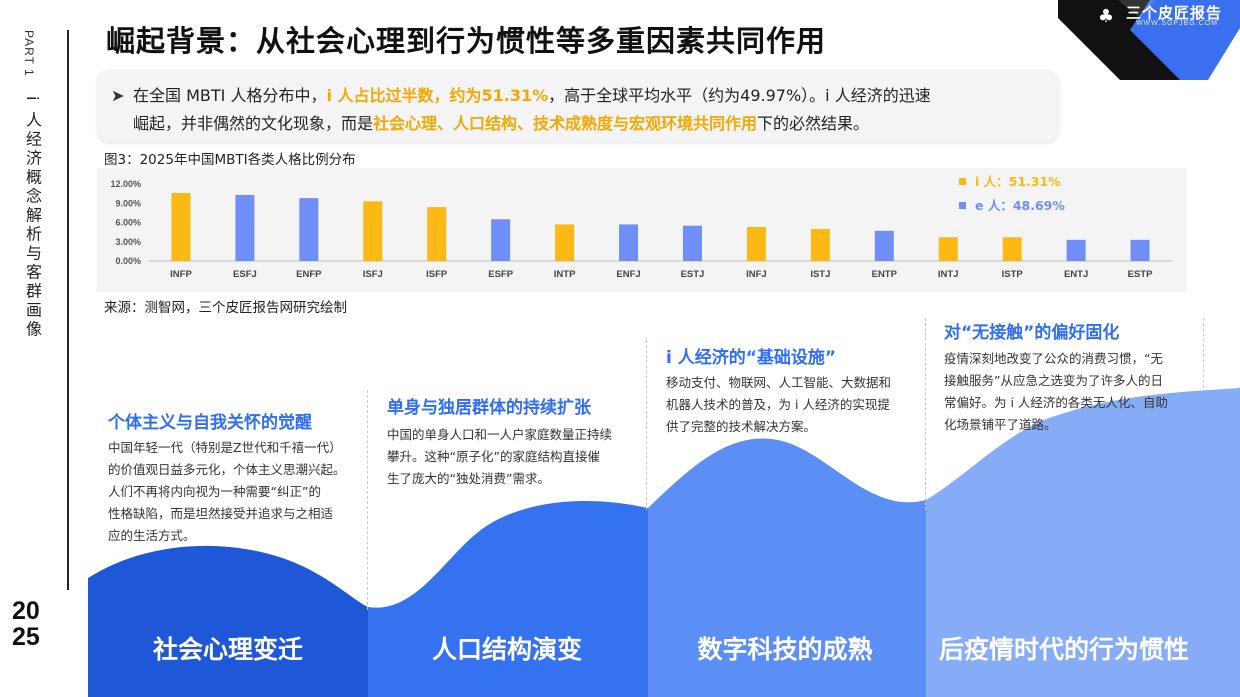 This screenshot has width=1240, height=697. Describe the element at coordinates (221, 513) in the screenshot. I see `column-desc-line: 性格缺陷，而是坦然接受并追求与之相适` at that location.